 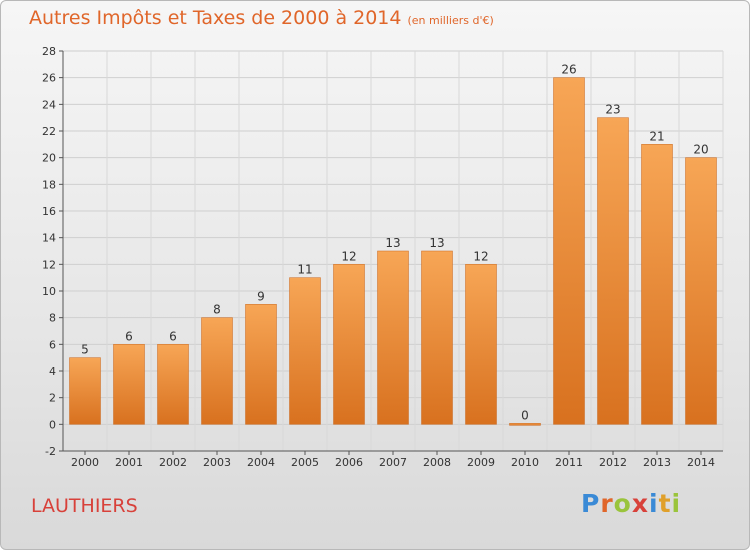 I want to click on proxiti-logo: Proxiti, so click(x=631, y=503).